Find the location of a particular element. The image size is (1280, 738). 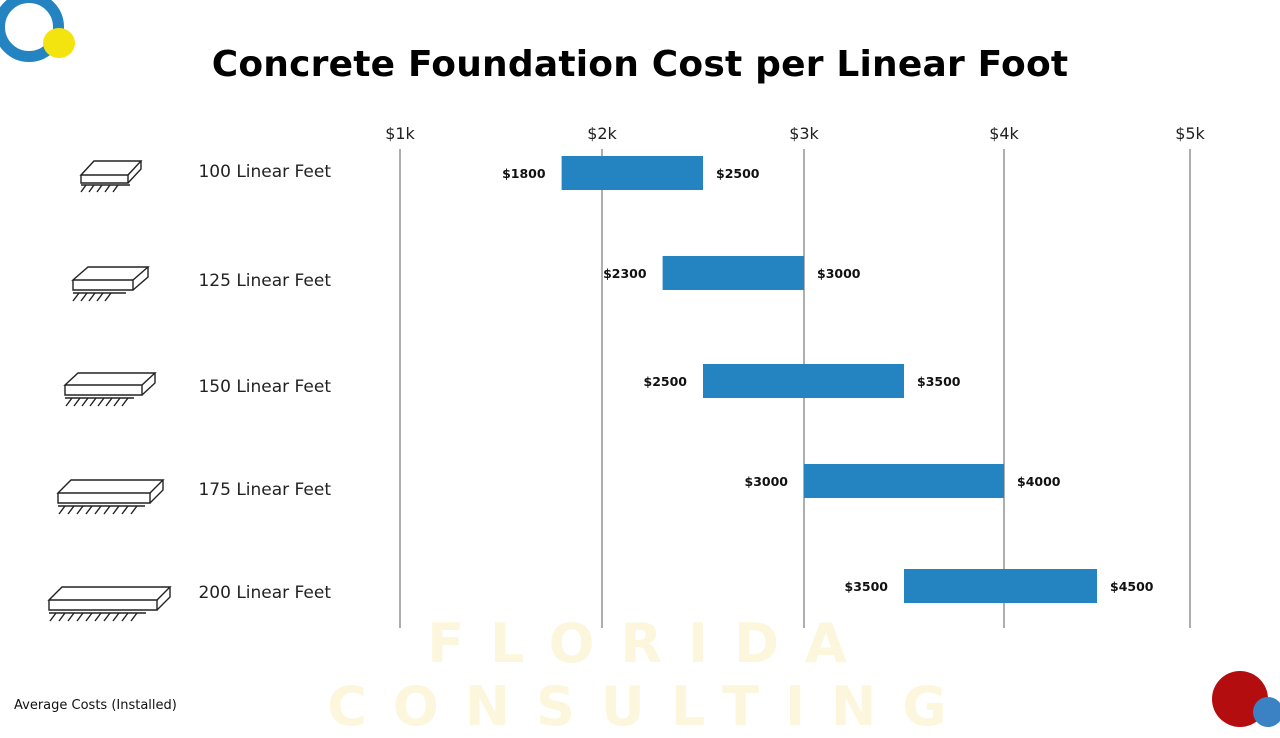

low-value-label: $1800 is located at coordinates (524, 173).